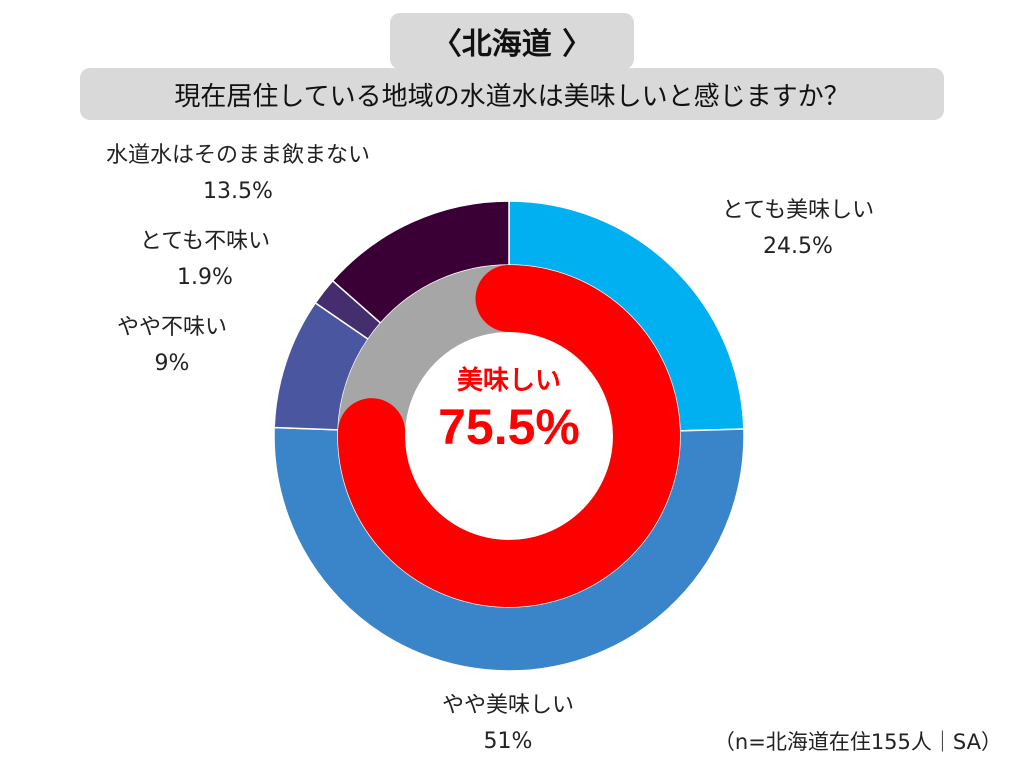 This screenshot has width=1024, height=768. What do you see at coordinates (508, 741) in the screenshot?
I see `slice-label-somewhat-tasty-value: 51%` at bounding box center [508, 741].